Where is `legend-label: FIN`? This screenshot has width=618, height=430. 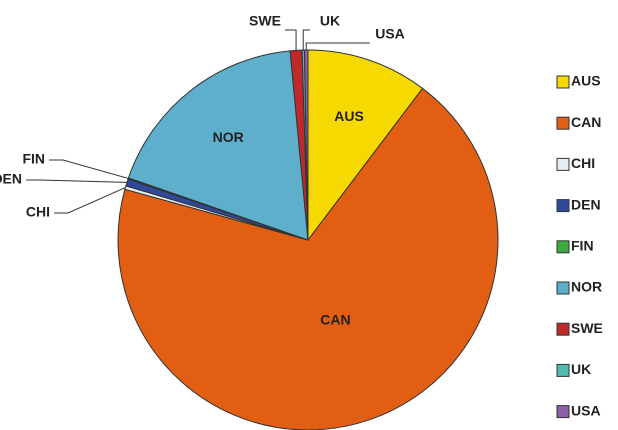
legend-label: FIN is located at coordinates (582, 246).